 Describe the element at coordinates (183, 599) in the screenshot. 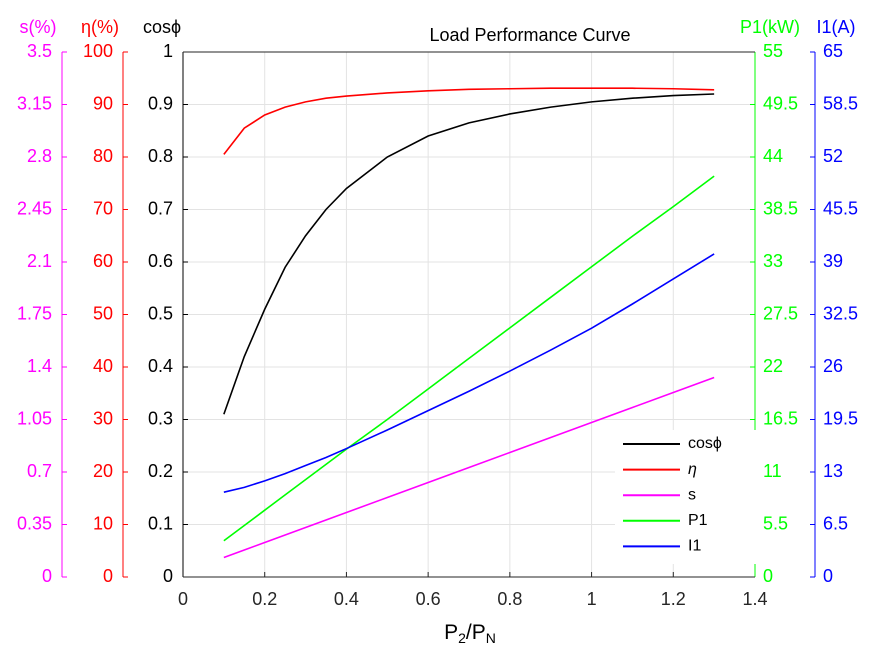

I see `x-tick-label: 0` at that location.